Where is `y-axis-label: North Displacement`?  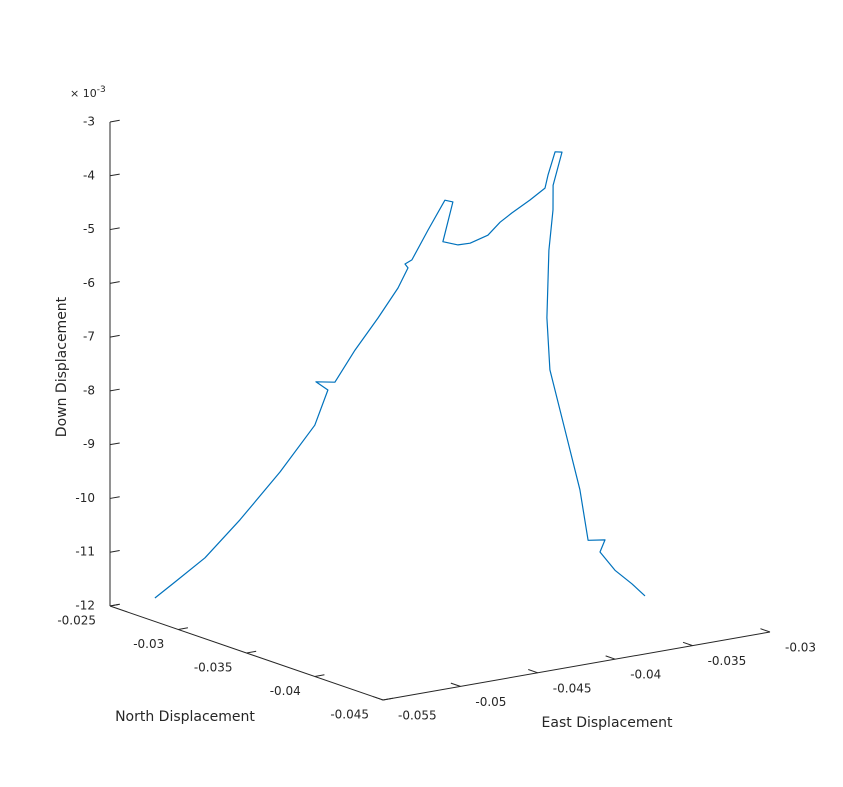
y-axis-label: North Displacement is located at coordinates (185, 717).